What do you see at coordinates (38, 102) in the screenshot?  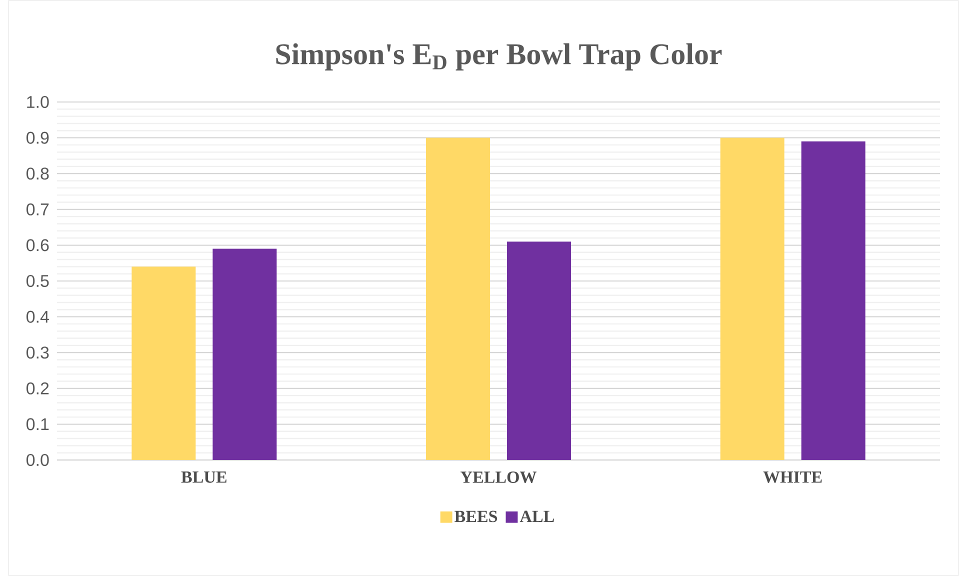 I see `y-tick-label: 1.0` at bounding box center [38, 102].